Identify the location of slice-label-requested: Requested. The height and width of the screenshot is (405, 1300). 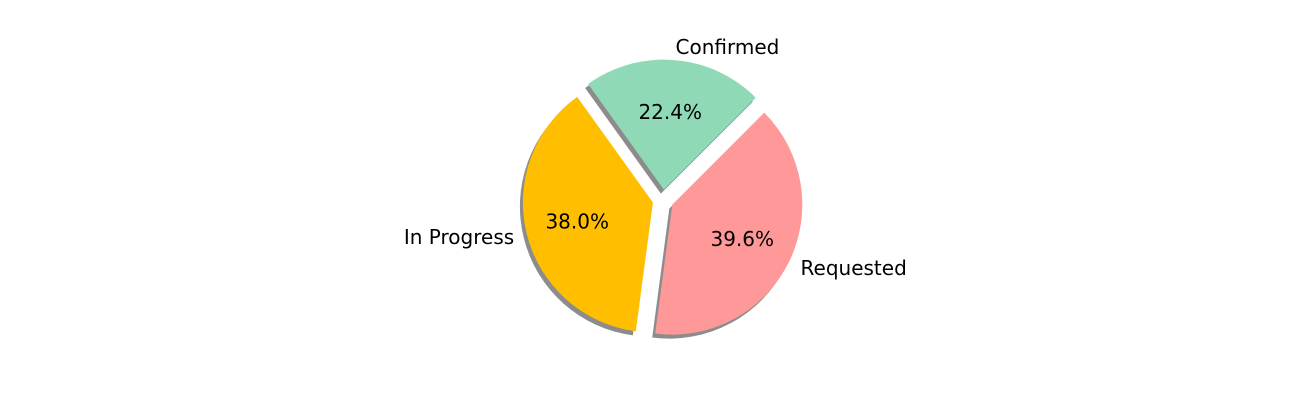
(854, 268).